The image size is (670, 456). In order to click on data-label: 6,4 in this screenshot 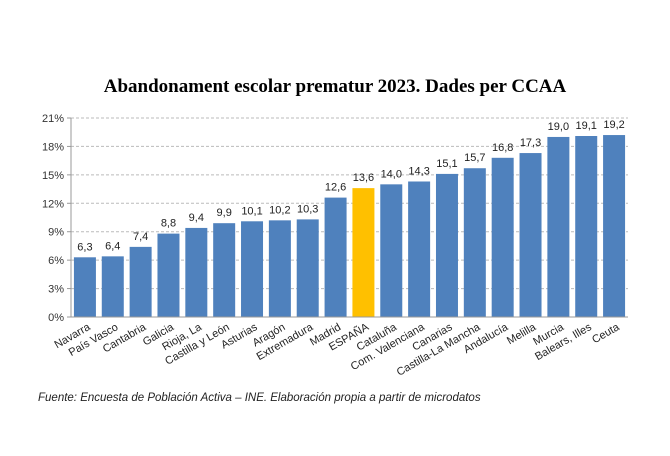, I will do `click(112, 246)`.